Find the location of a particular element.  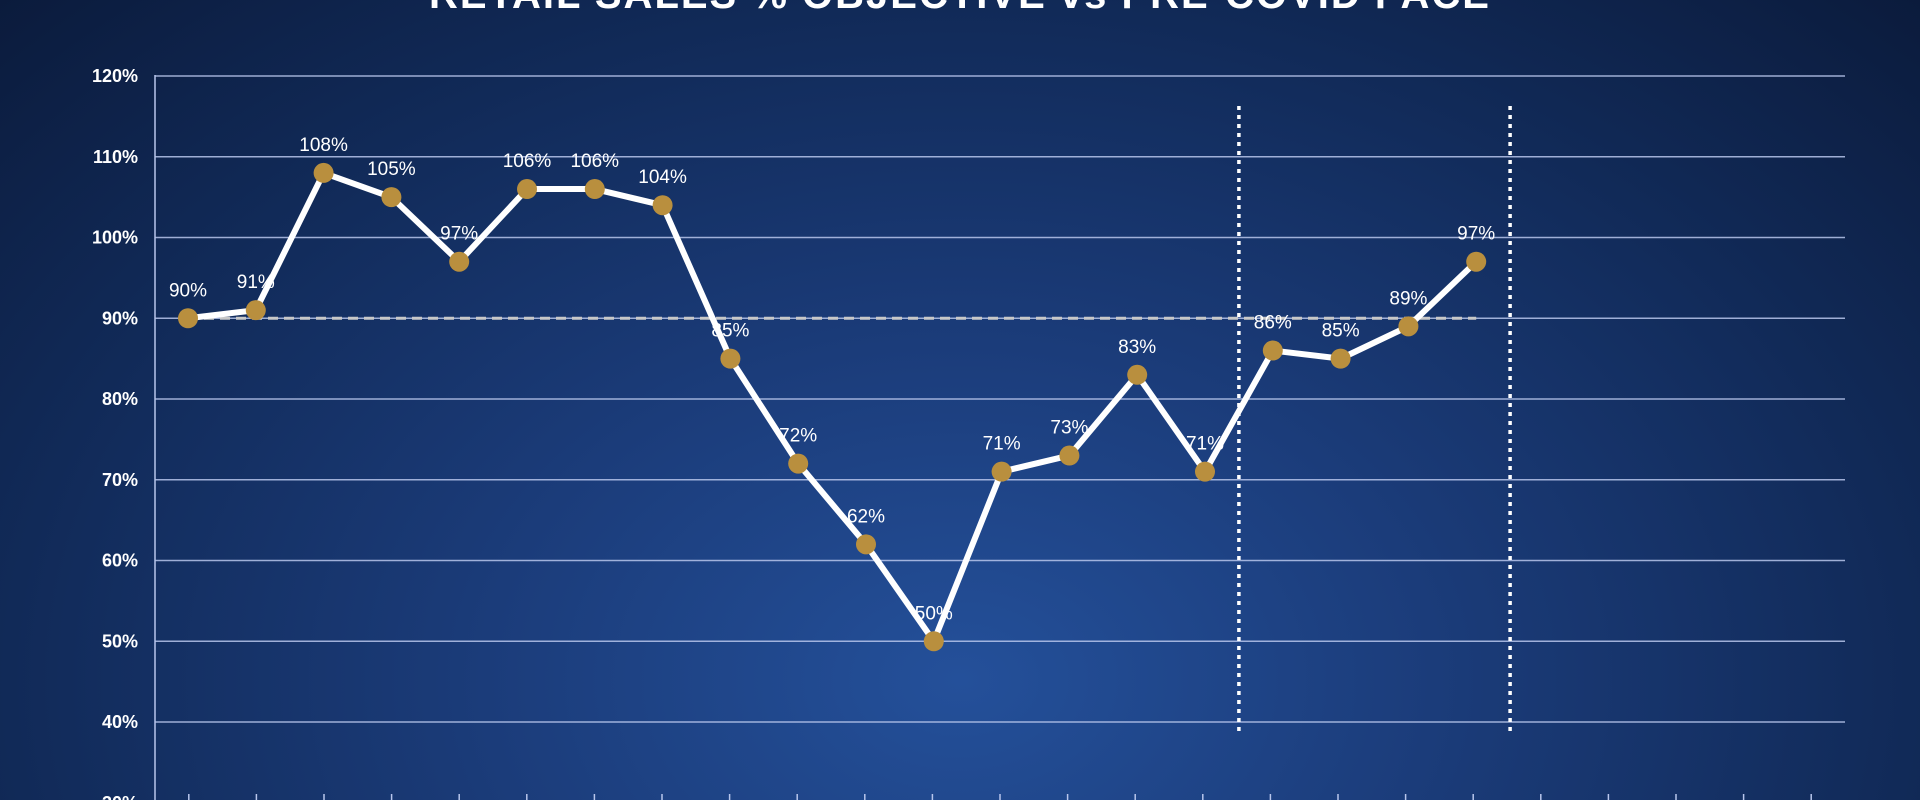

y-tick-label: 60% is located at coordinates (120, 561).